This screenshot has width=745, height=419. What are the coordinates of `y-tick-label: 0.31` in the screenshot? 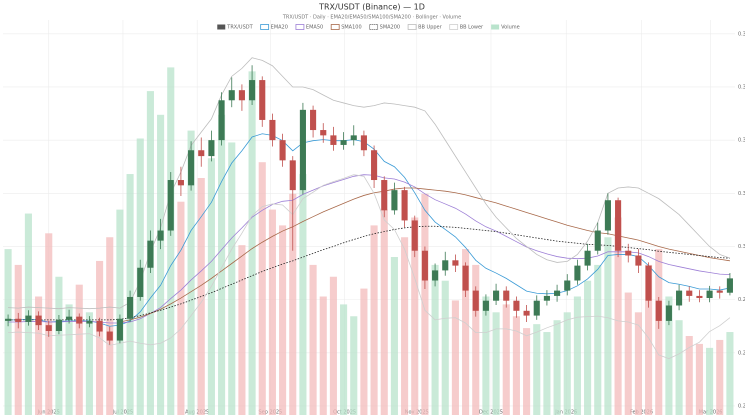 It's located at (741, 194).